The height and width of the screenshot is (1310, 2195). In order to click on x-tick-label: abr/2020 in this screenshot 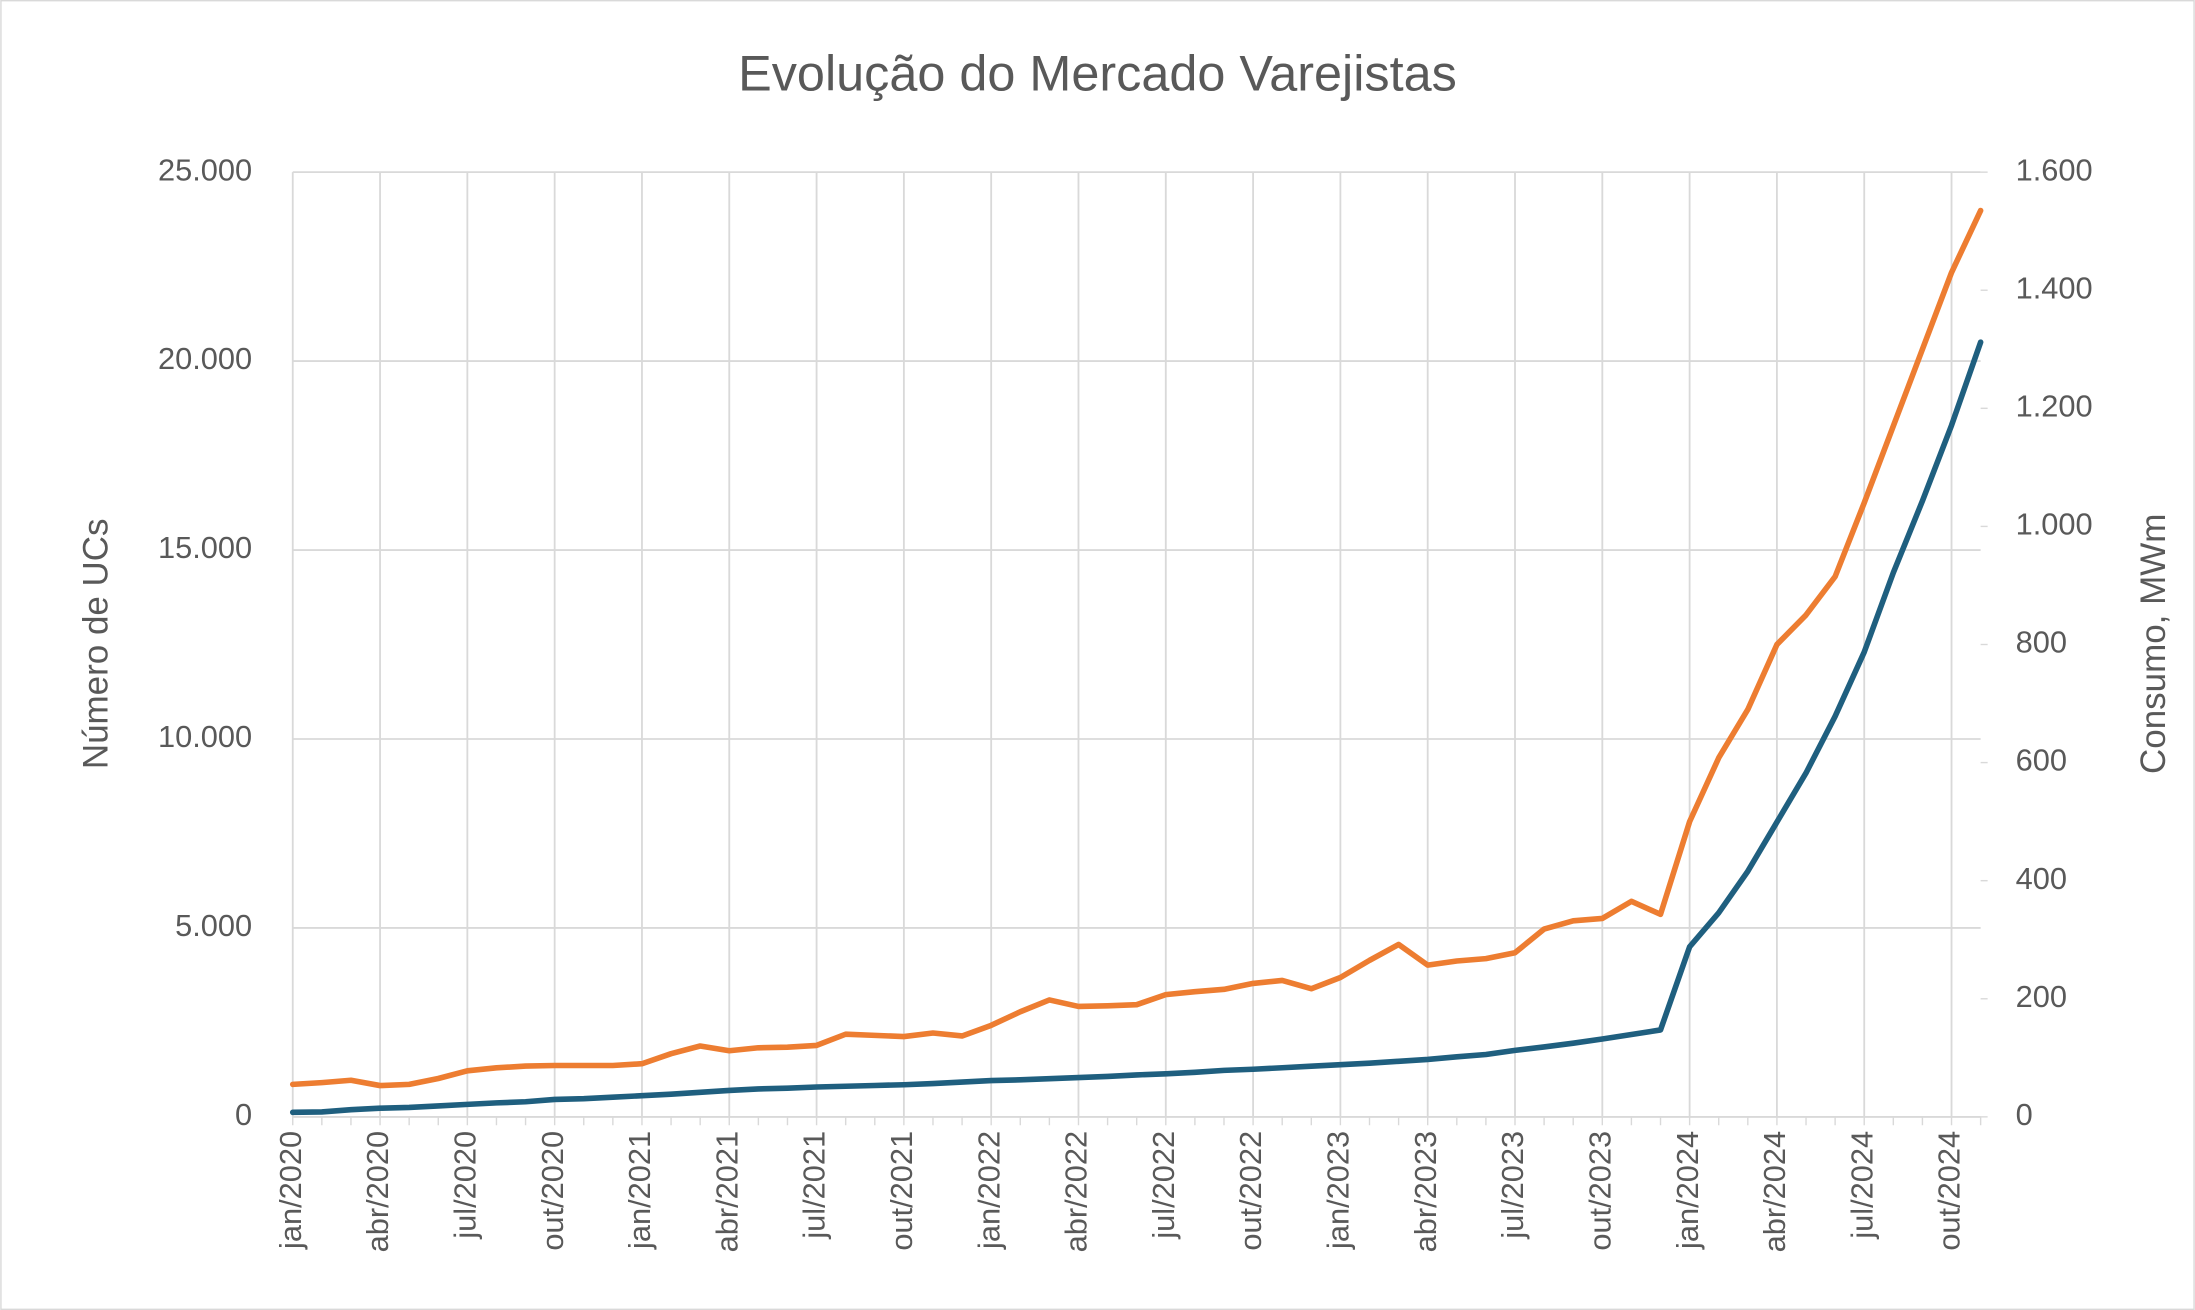, I will do `click(377, 1192)`.